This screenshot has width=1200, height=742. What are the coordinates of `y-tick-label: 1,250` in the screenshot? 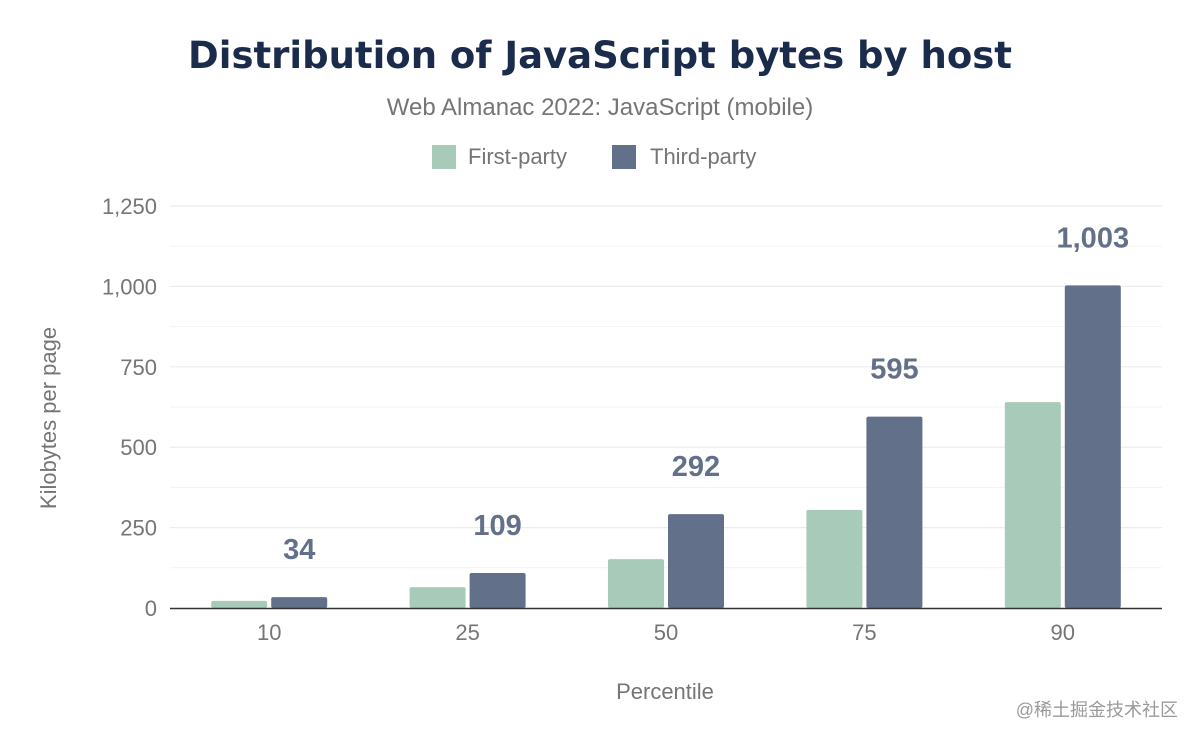 It's located at (129, 206).